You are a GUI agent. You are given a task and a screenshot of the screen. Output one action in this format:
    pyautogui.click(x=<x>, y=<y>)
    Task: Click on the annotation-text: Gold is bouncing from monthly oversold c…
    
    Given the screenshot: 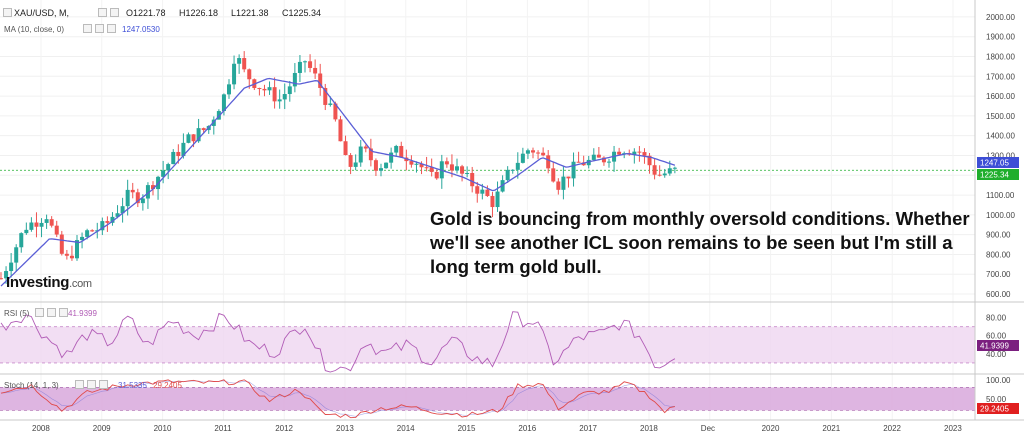 What is the action you would take?
    pyautogui.click(x=700, y=242)
    